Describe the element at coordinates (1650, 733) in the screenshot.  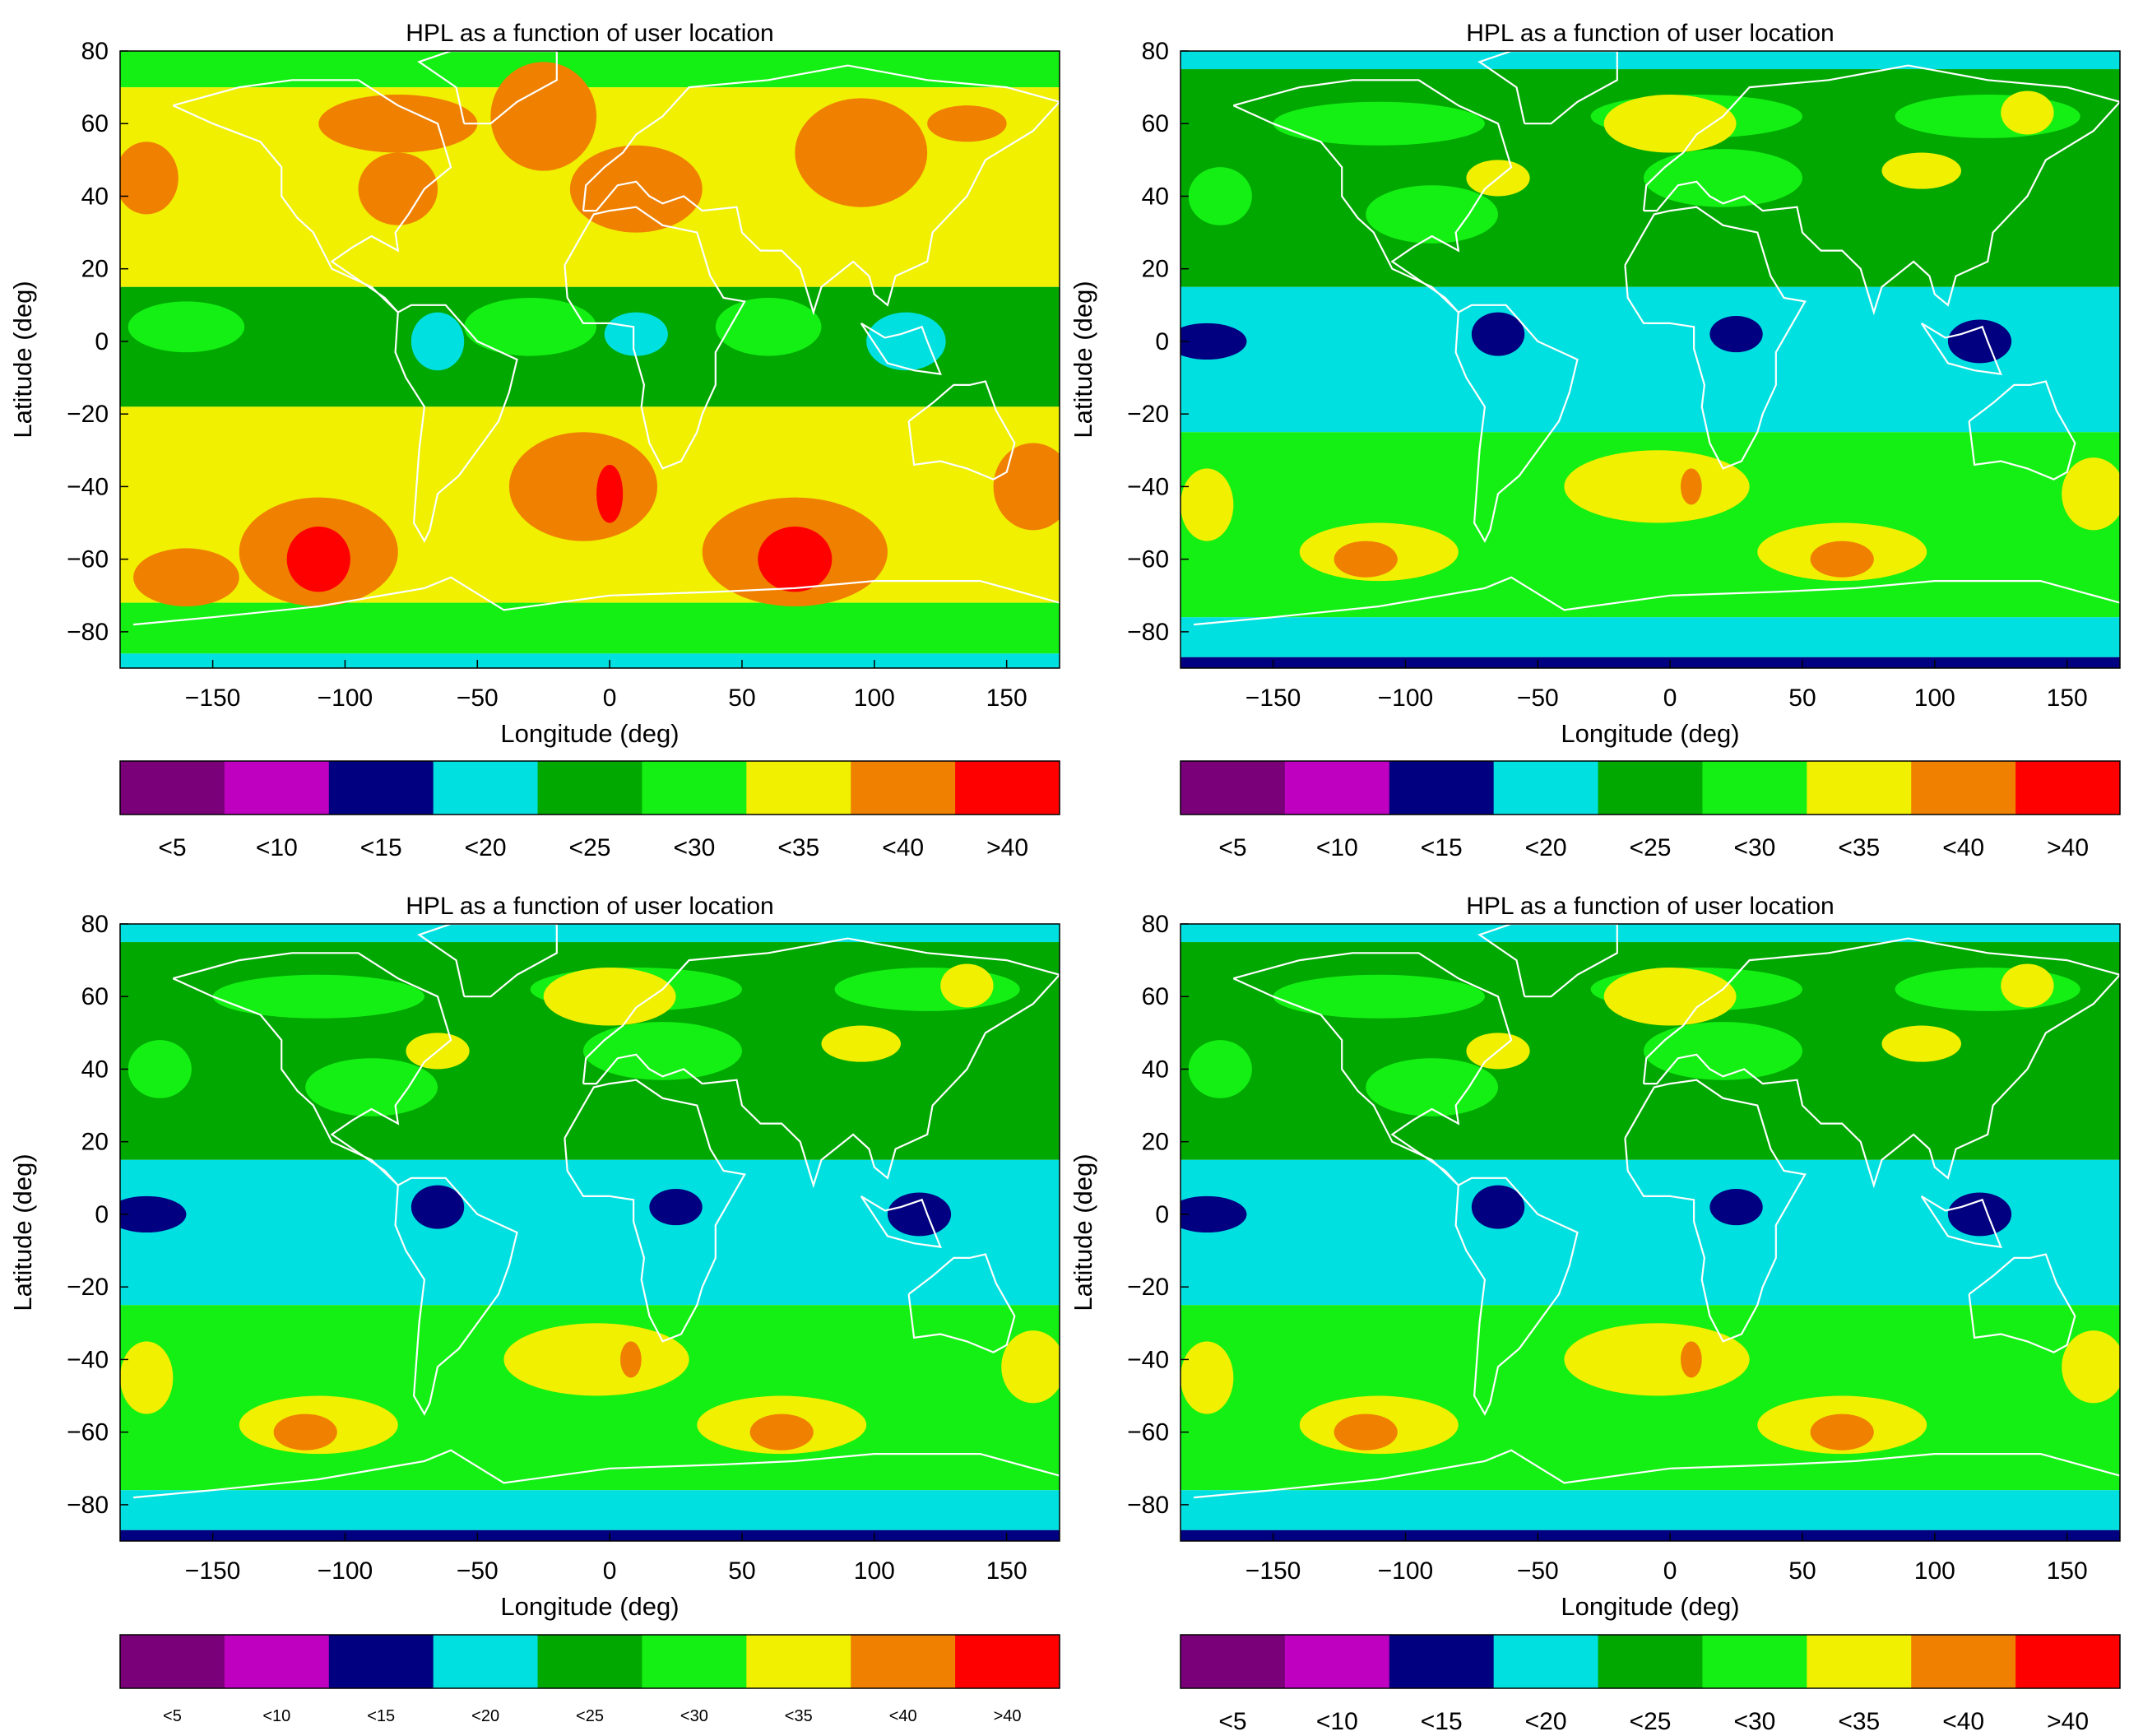
I see `x-axis-label: Longitude (deg)` at that location.